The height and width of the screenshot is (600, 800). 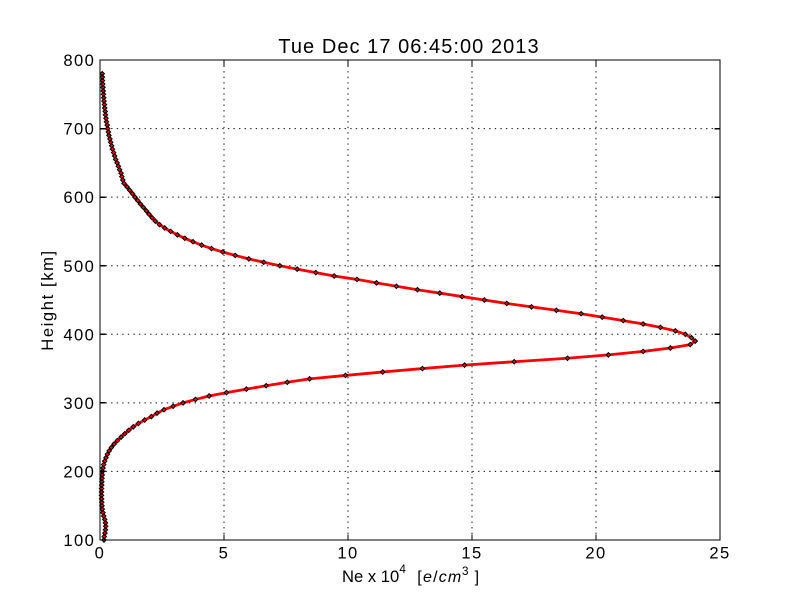 What do you see at coordinates (79, 540) in the screenshot?
I see `svg-text: 100` at bounding box center [79, 540].